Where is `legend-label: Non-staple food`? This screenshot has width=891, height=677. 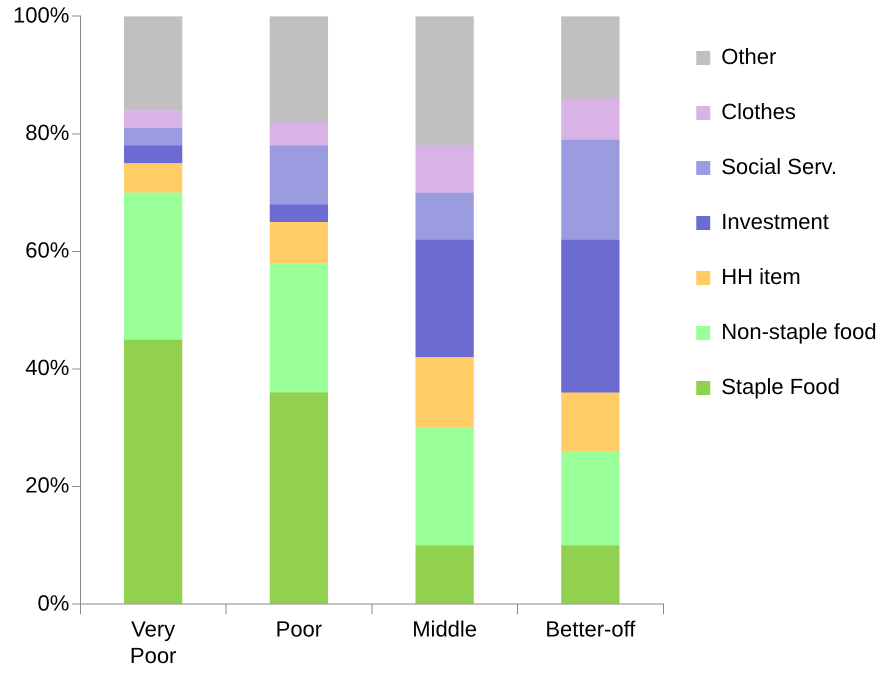
legend-label: Non-staple food is located at coordinates (799, 331).